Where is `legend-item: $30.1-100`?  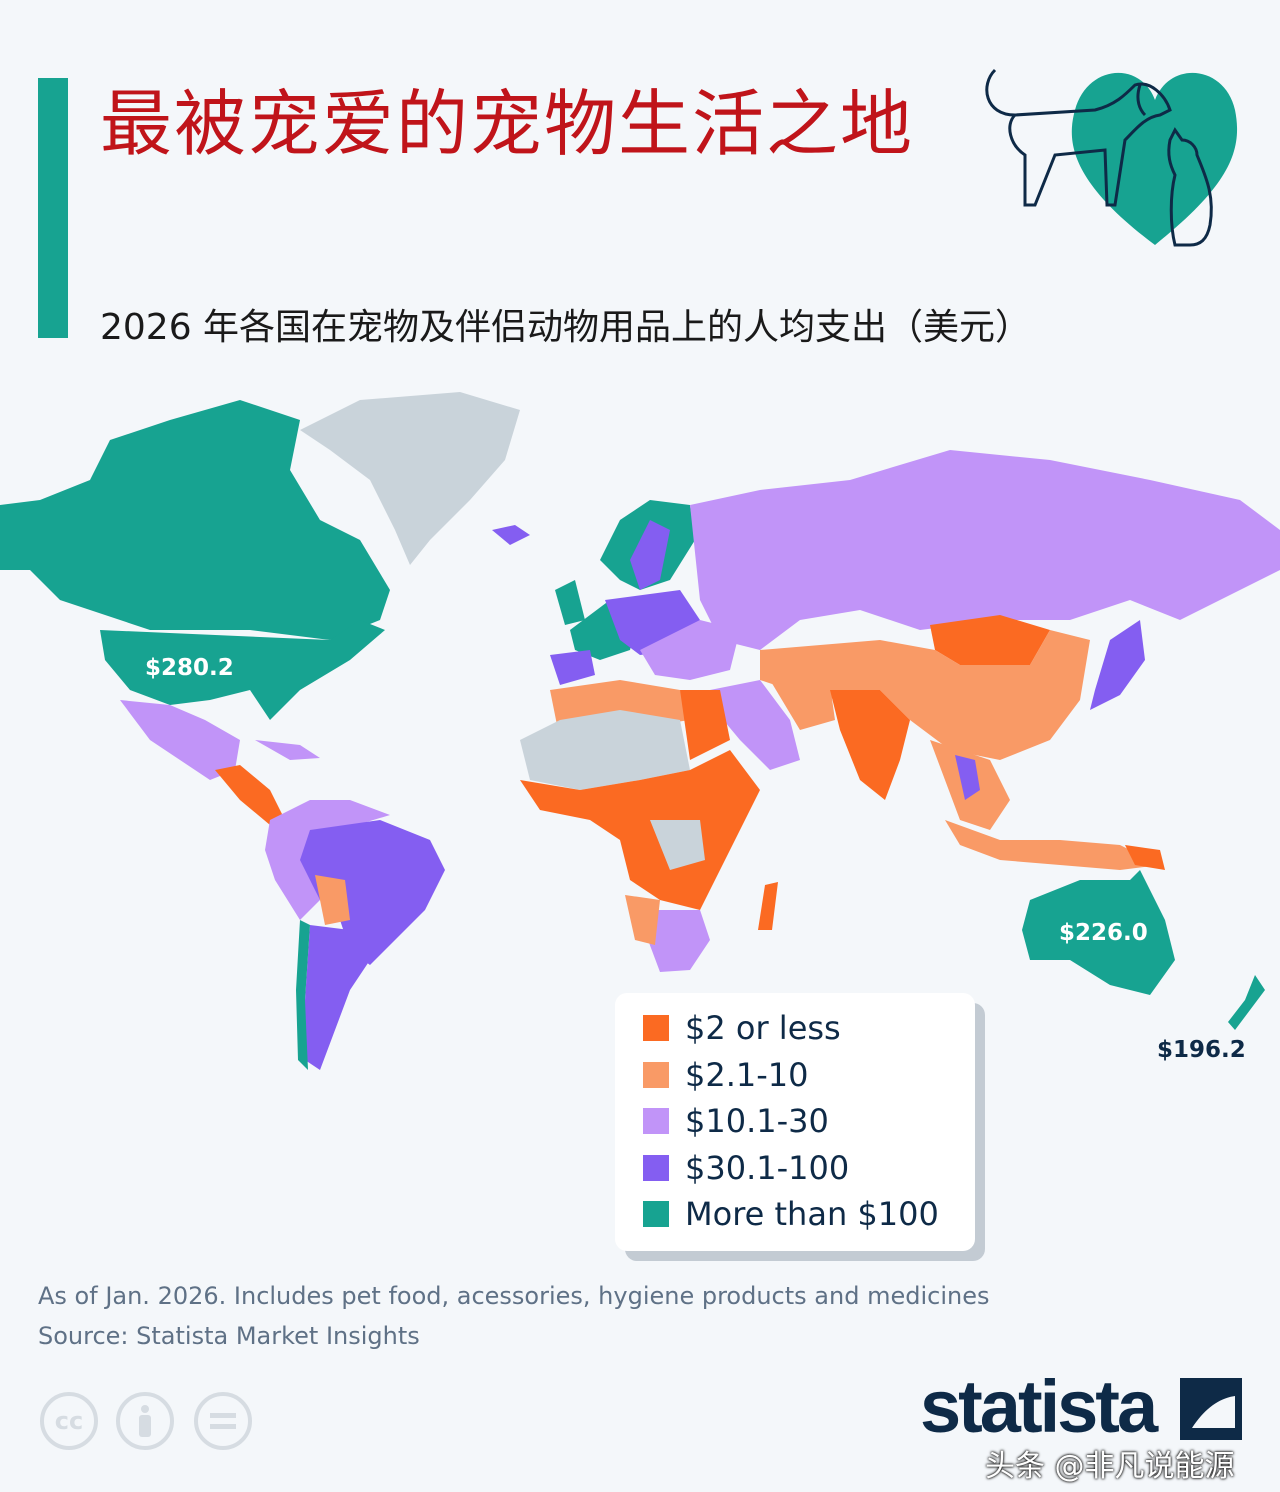
legend-item: $30.1-100 is located at coordinates (746, 1168).